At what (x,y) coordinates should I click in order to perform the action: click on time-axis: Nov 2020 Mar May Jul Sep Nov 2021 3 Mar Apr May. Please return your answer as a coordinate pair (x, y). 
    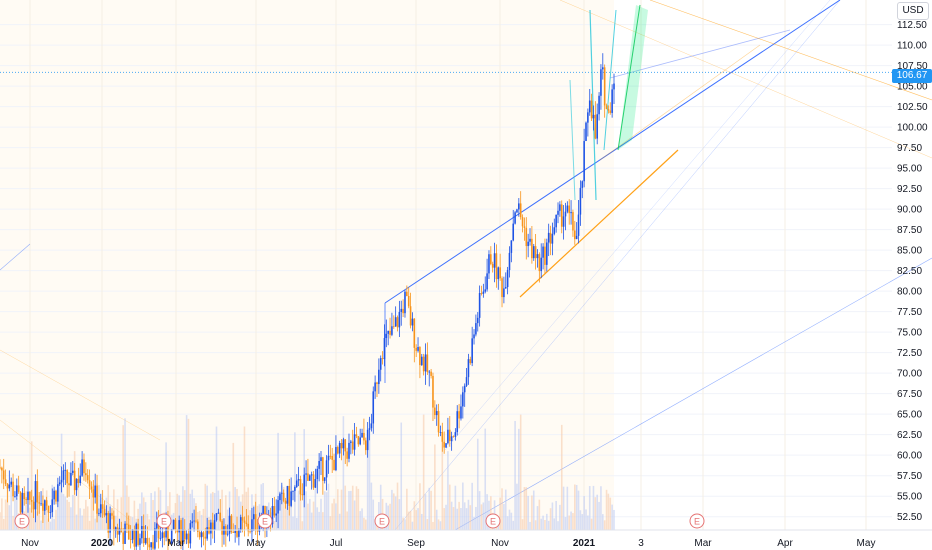
    Looking at the image, I should click on (466, 539).